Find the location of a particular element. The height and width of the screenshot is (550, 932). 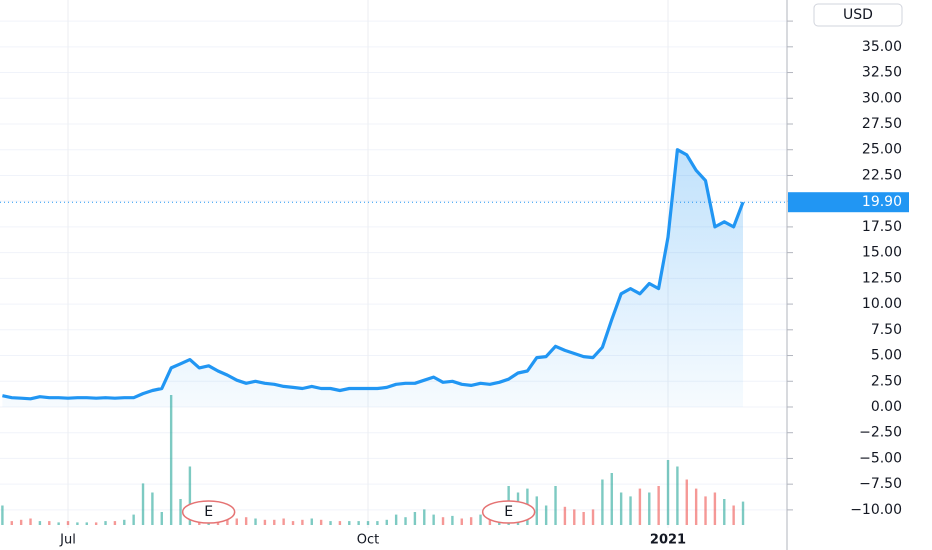

y-tick-label: −10.00 is located at coordinates (876, 510).